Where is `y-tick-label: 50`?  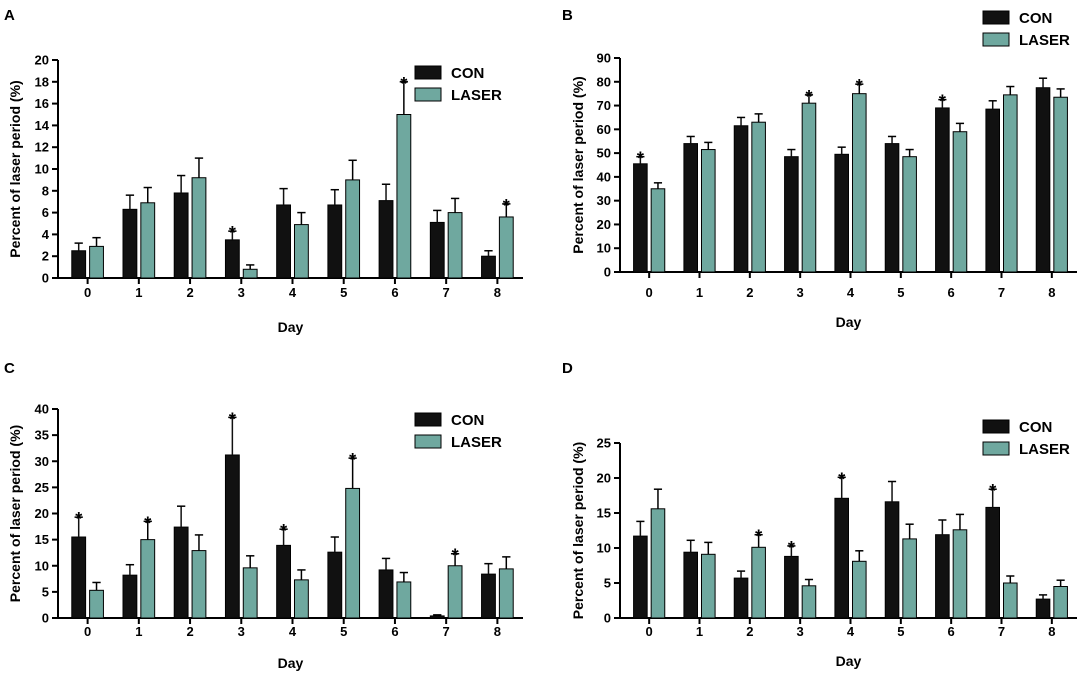 y-tick-label: 50 is located at coordinates (604, 153).